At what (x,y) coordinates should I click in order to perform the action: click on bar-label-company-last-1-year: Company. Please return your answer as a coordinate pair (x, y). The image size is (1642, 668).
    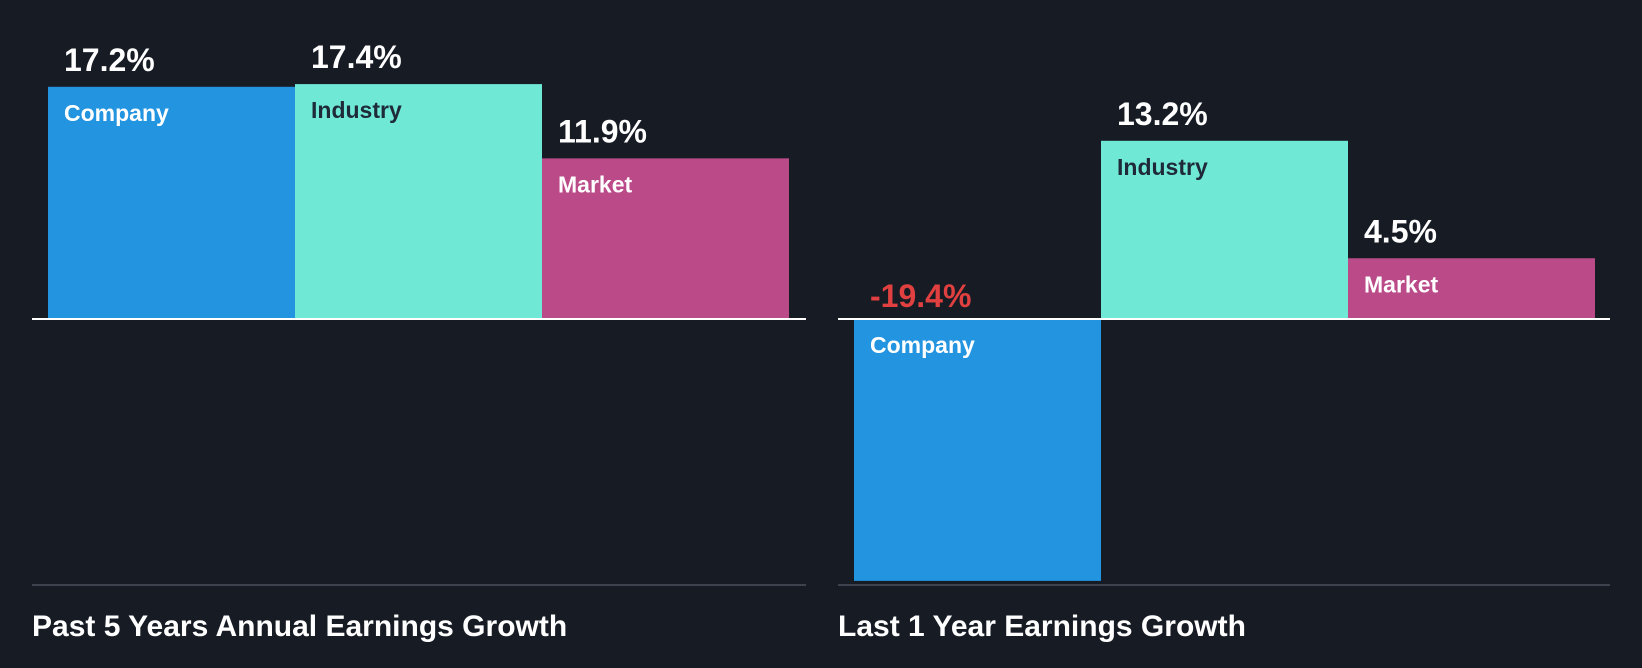
    Looking at the image, I should click on (922, 345).